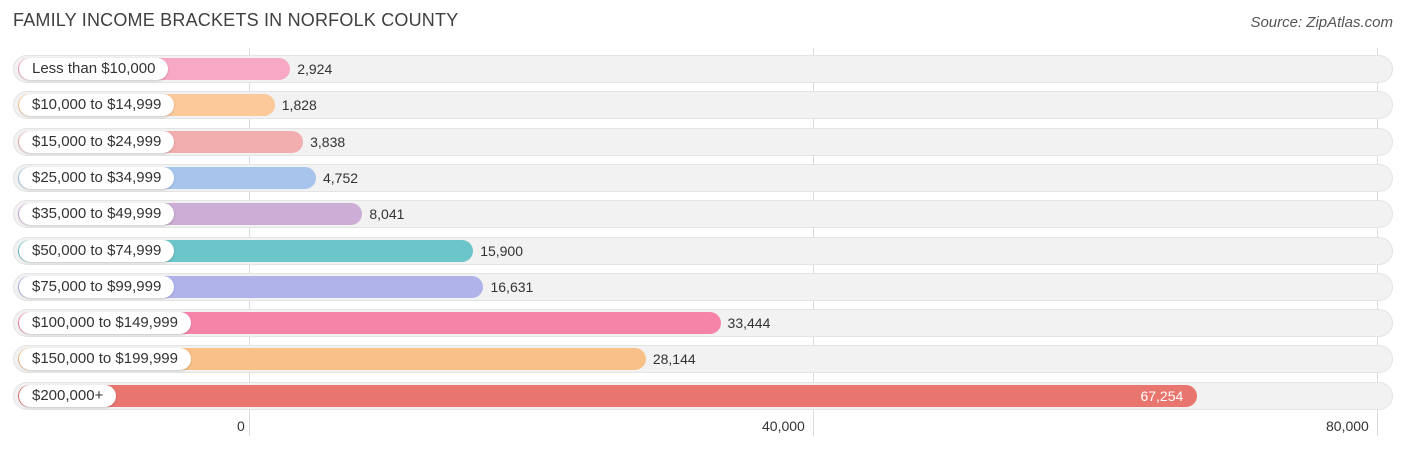 The height and width of the screenshot is (449, 1406). I want to click on value-label: 8,041, so click(387, 214).